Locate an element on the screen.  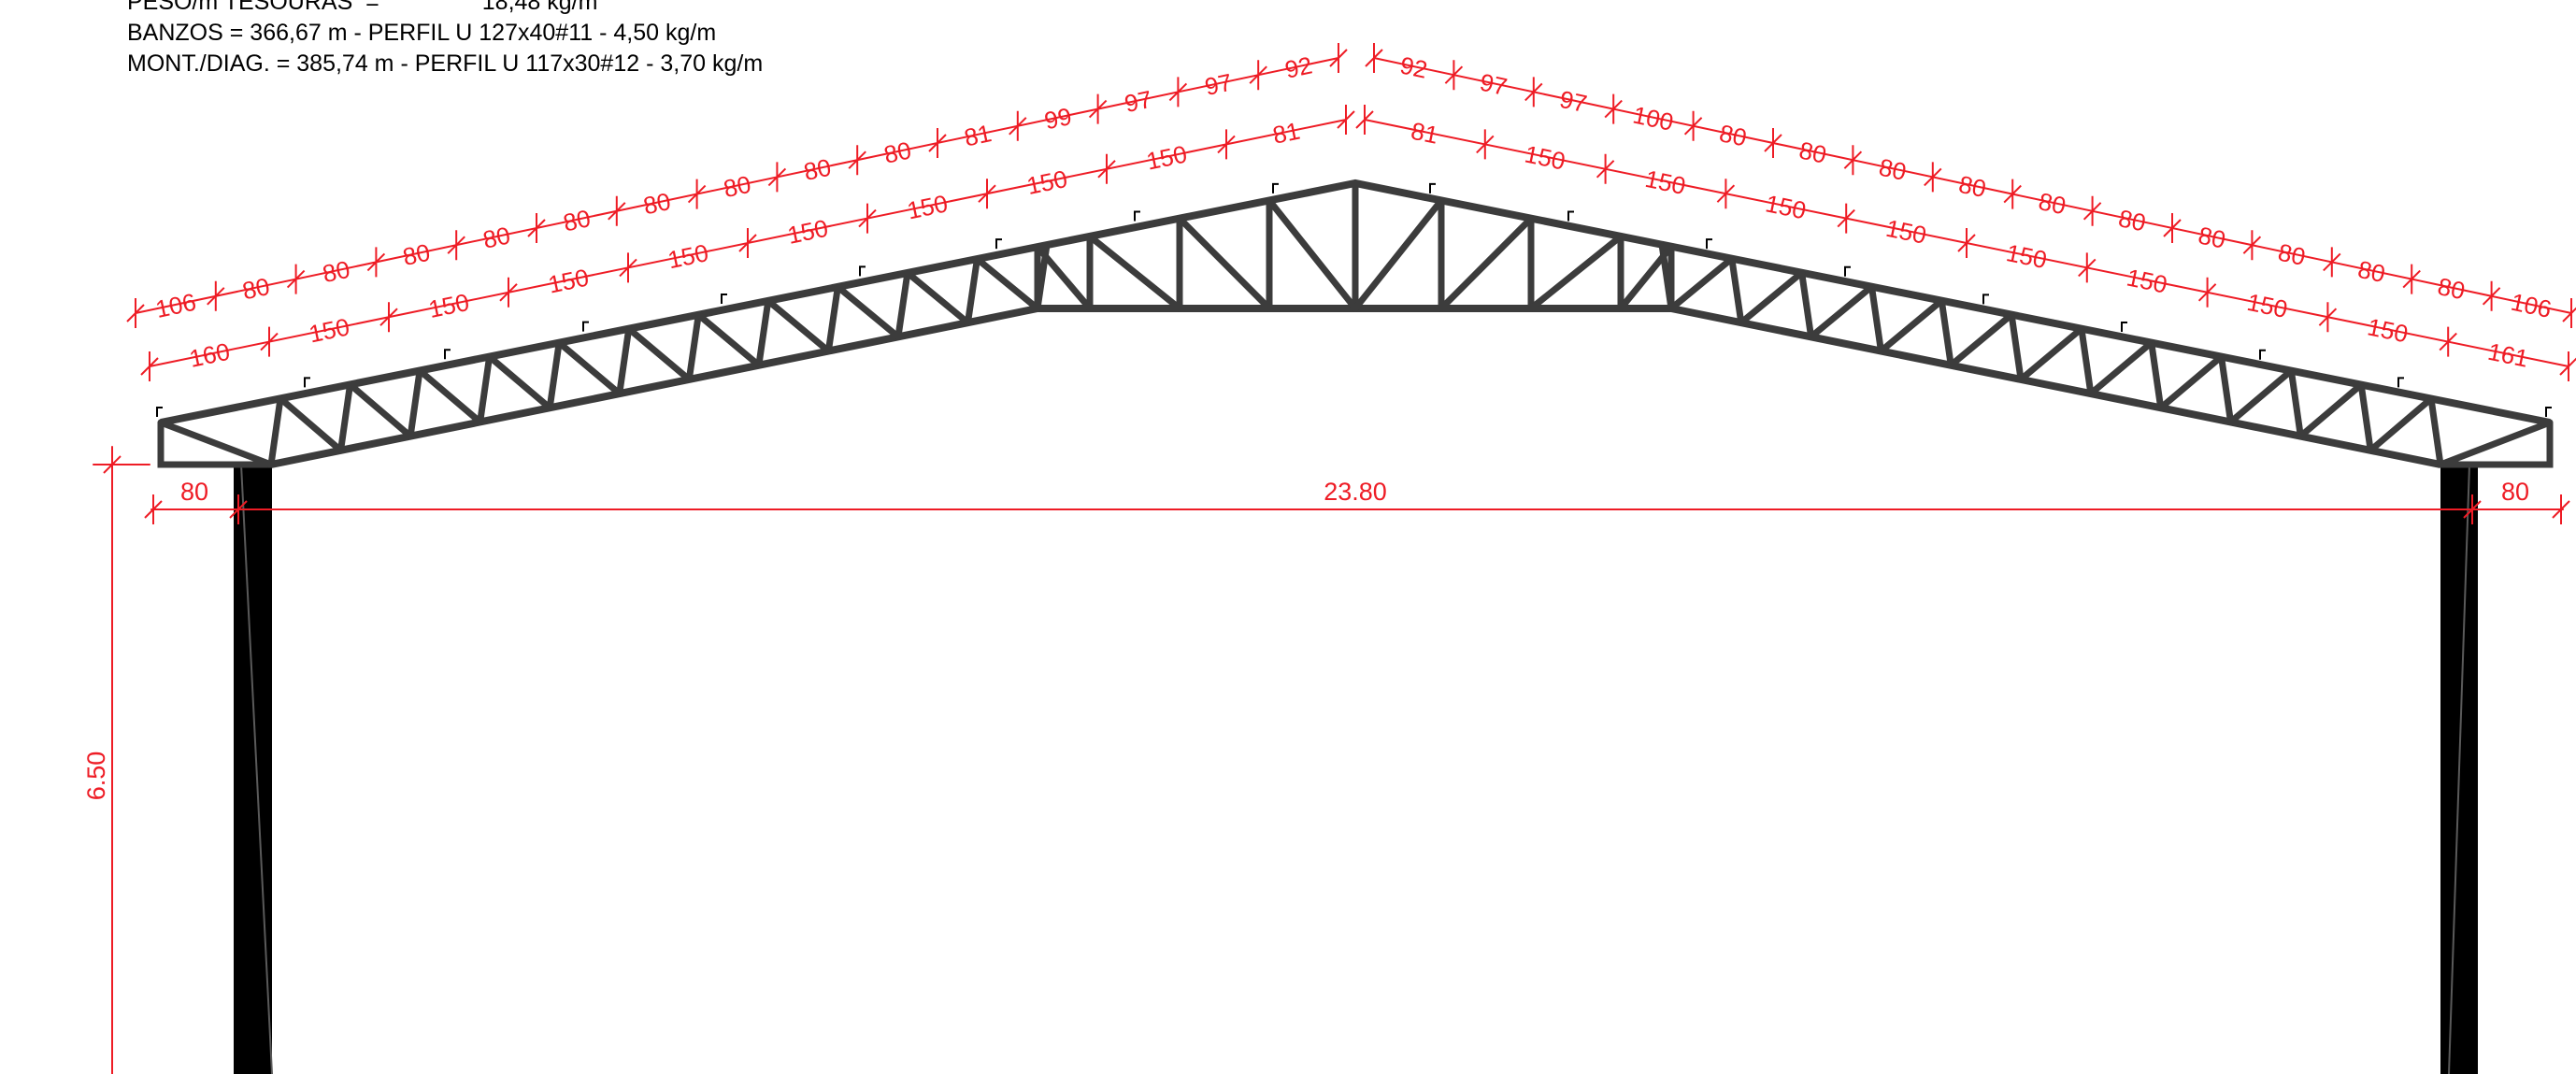
dimension-chain: 81150150150150150150150150161 is located at coordinates (1966, 243).